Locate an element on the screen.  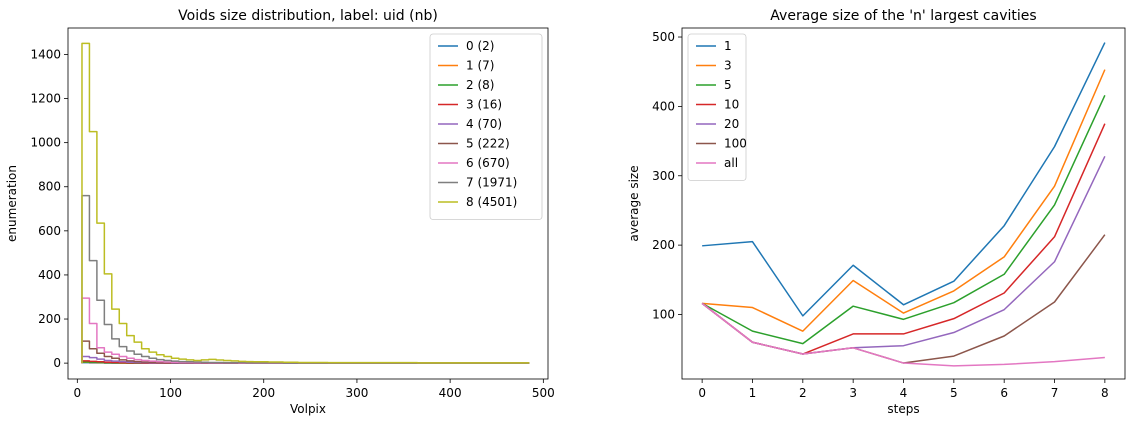
legend-entry: 5 (222) is located at coordinates (488, 144).